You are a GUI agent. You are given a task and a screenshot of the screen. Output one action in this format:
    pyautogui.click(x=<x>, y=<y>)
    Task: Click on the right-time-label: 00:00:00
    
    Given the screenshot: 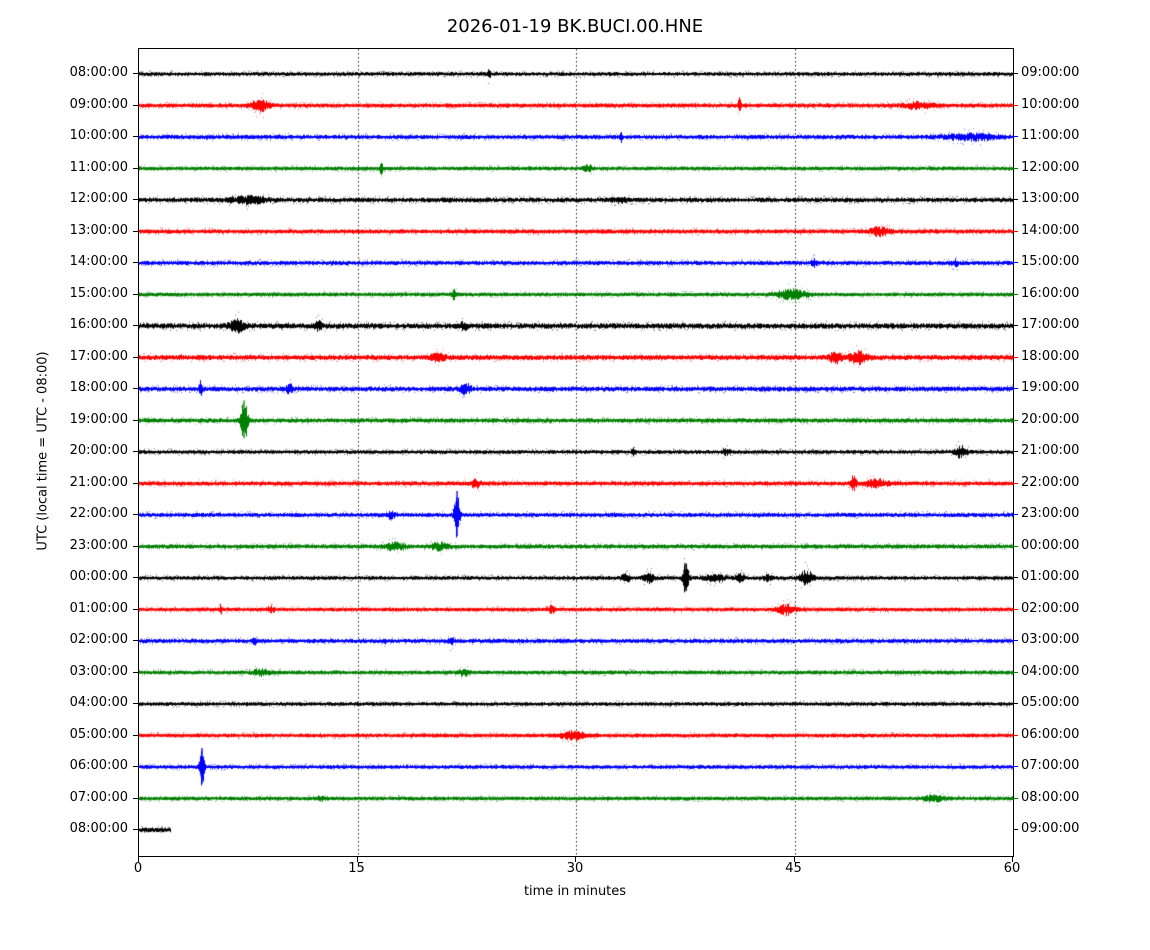 What is the action you would take?
    pyautogui.click(x=1050, y=545)
    